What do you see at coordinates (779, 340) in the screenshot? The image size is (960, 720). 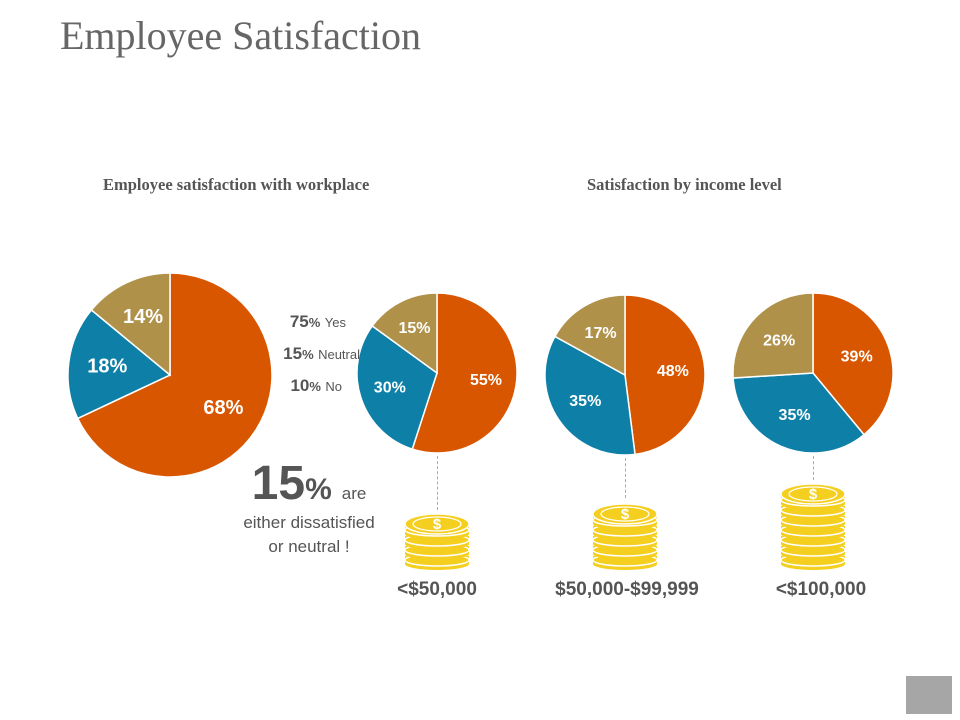 I see `pie-label-100k-26: 26%` at bounding box center [779, 340].